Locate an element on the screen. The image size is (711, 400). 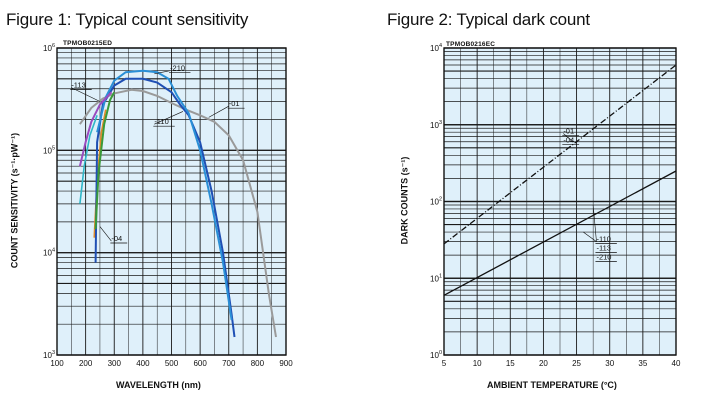
x-tick-label: 900 is located at coordinates (286, 363).